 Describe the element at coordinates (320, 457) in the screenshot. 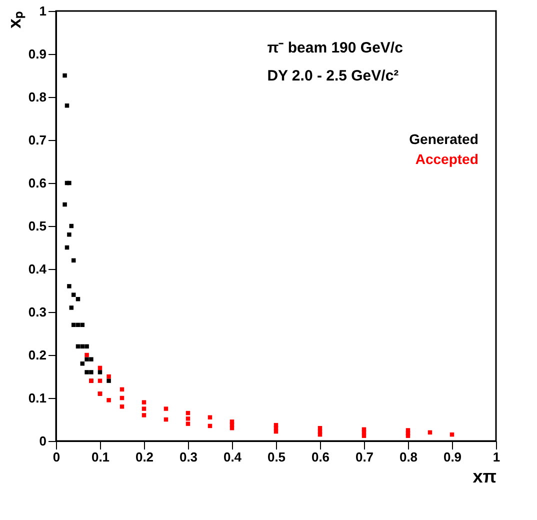

I see `x-tick-label: 0.6` at that location.